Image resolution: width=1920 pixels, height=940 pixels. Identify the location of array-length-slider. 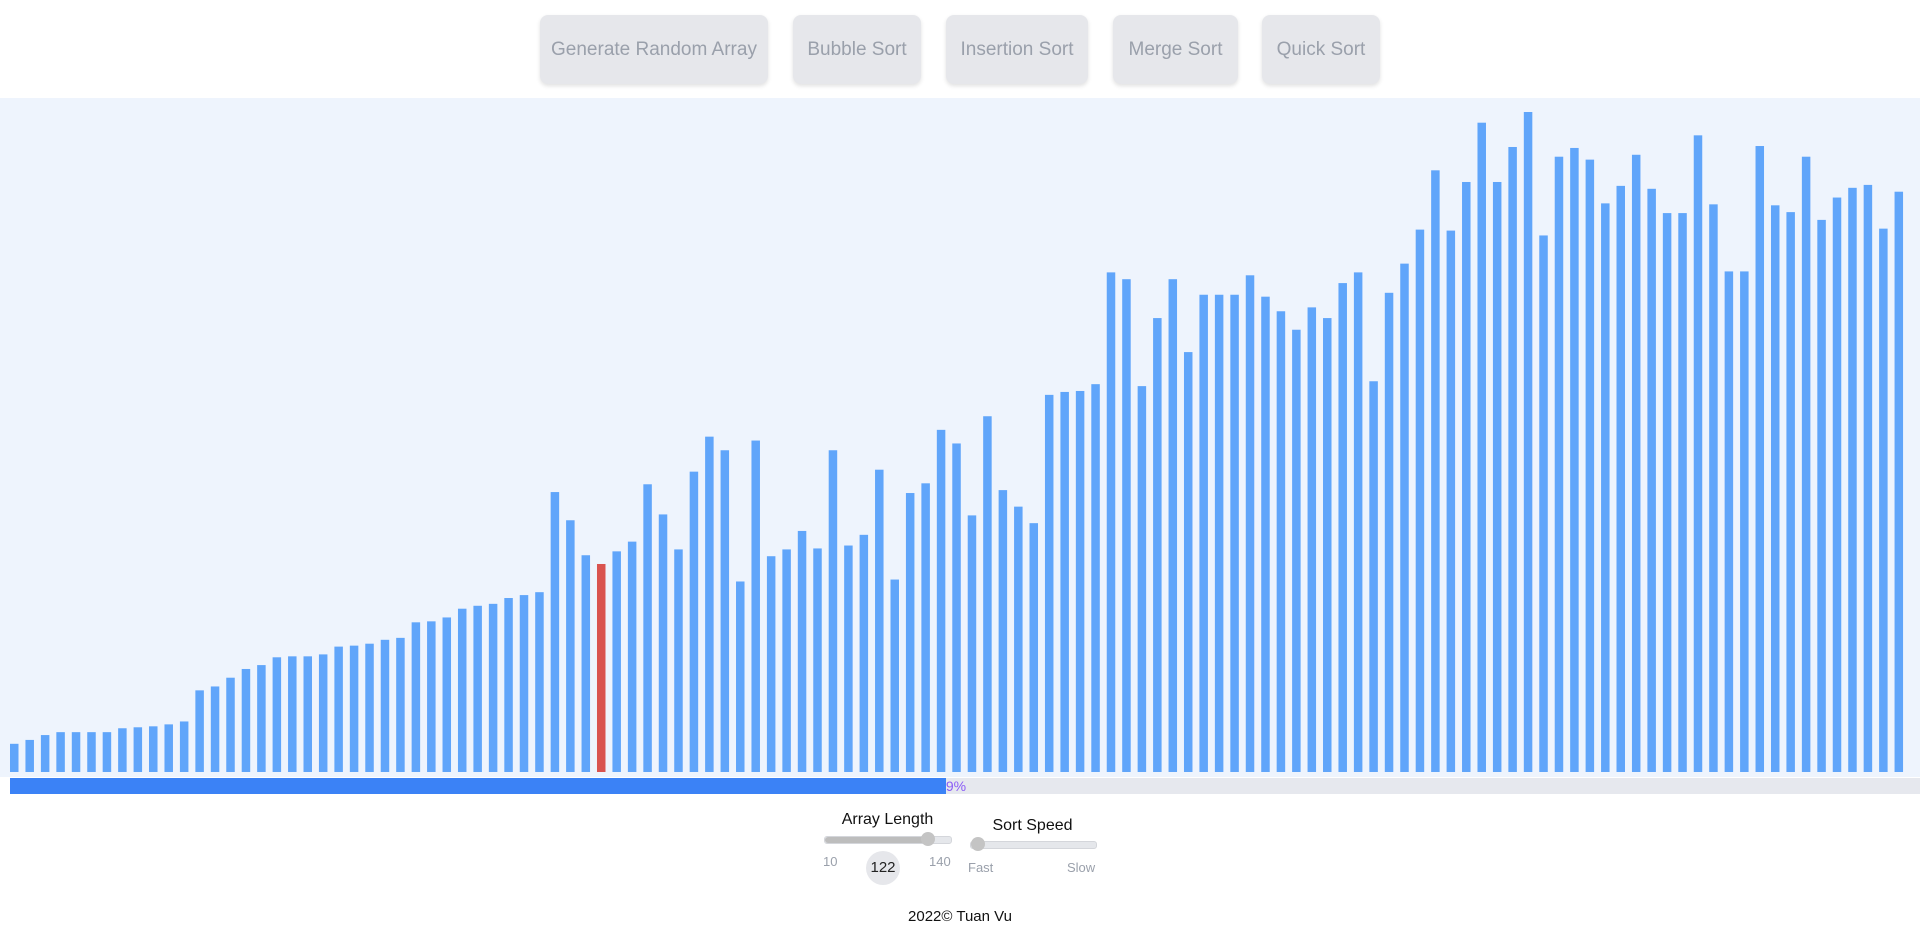
(888, 839).